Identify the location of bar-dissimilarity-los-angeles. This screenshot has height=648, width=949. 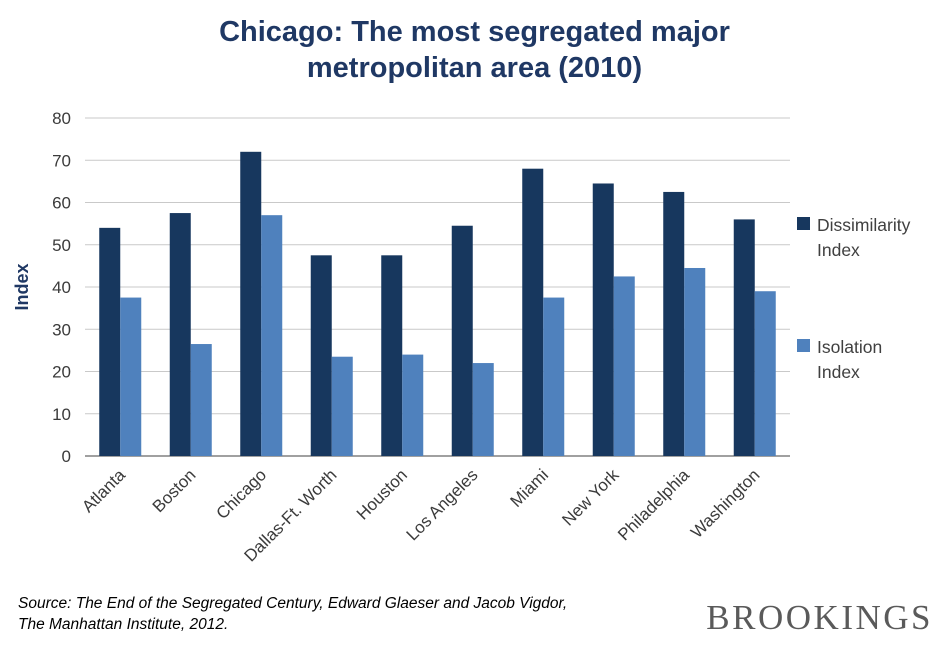
(462, 340).